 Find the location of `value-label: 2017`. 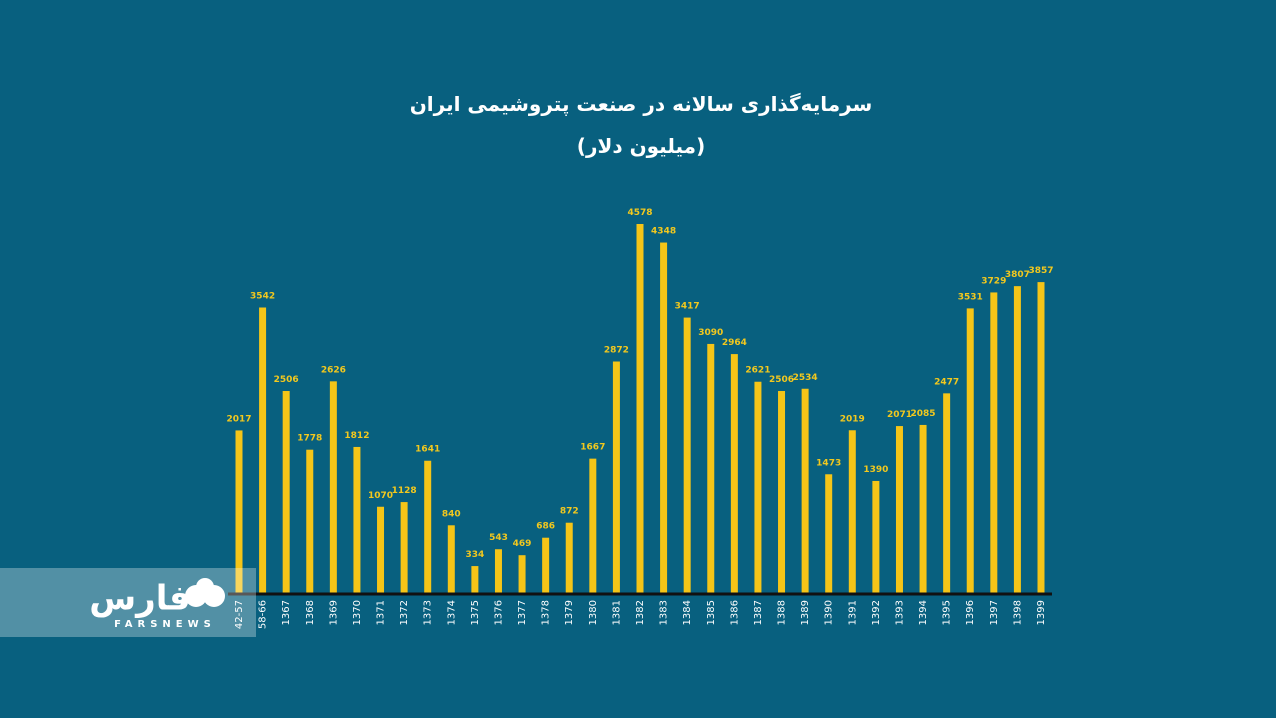

value-label: 2017 is located at coordinates (238, 419).